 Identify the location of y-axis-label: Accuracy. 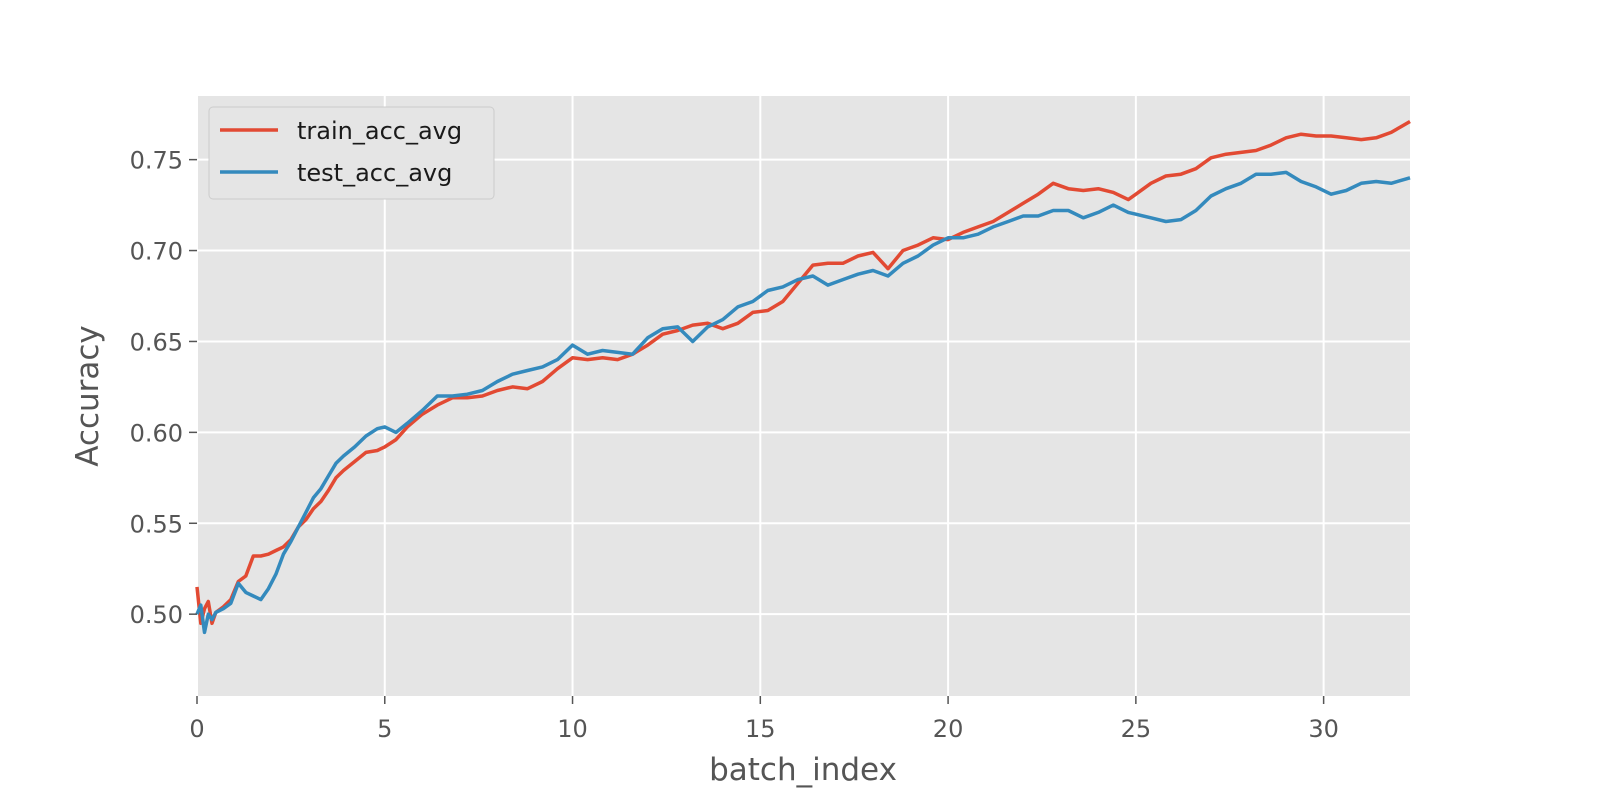
(88, 396).